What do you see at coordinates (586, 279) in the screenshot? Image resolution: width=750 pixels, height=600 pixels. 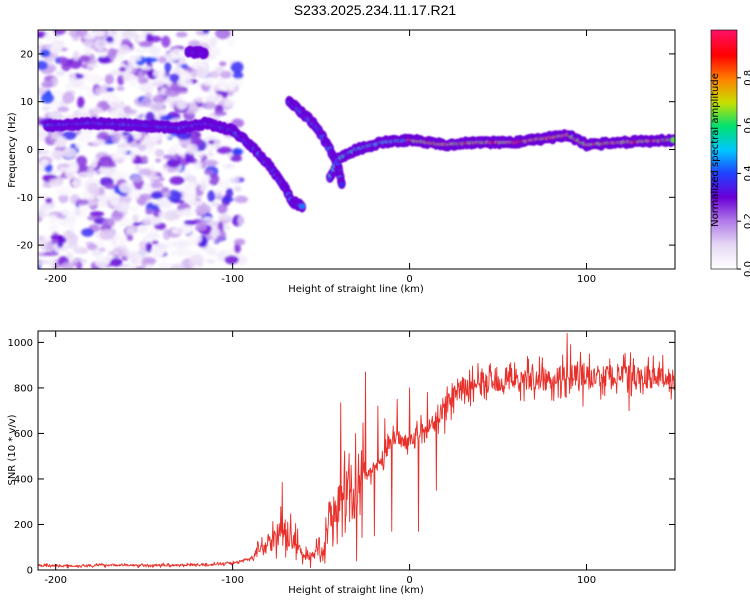 I see `spectrogram-xtick-label: 100` at bounding box center [586, 279].